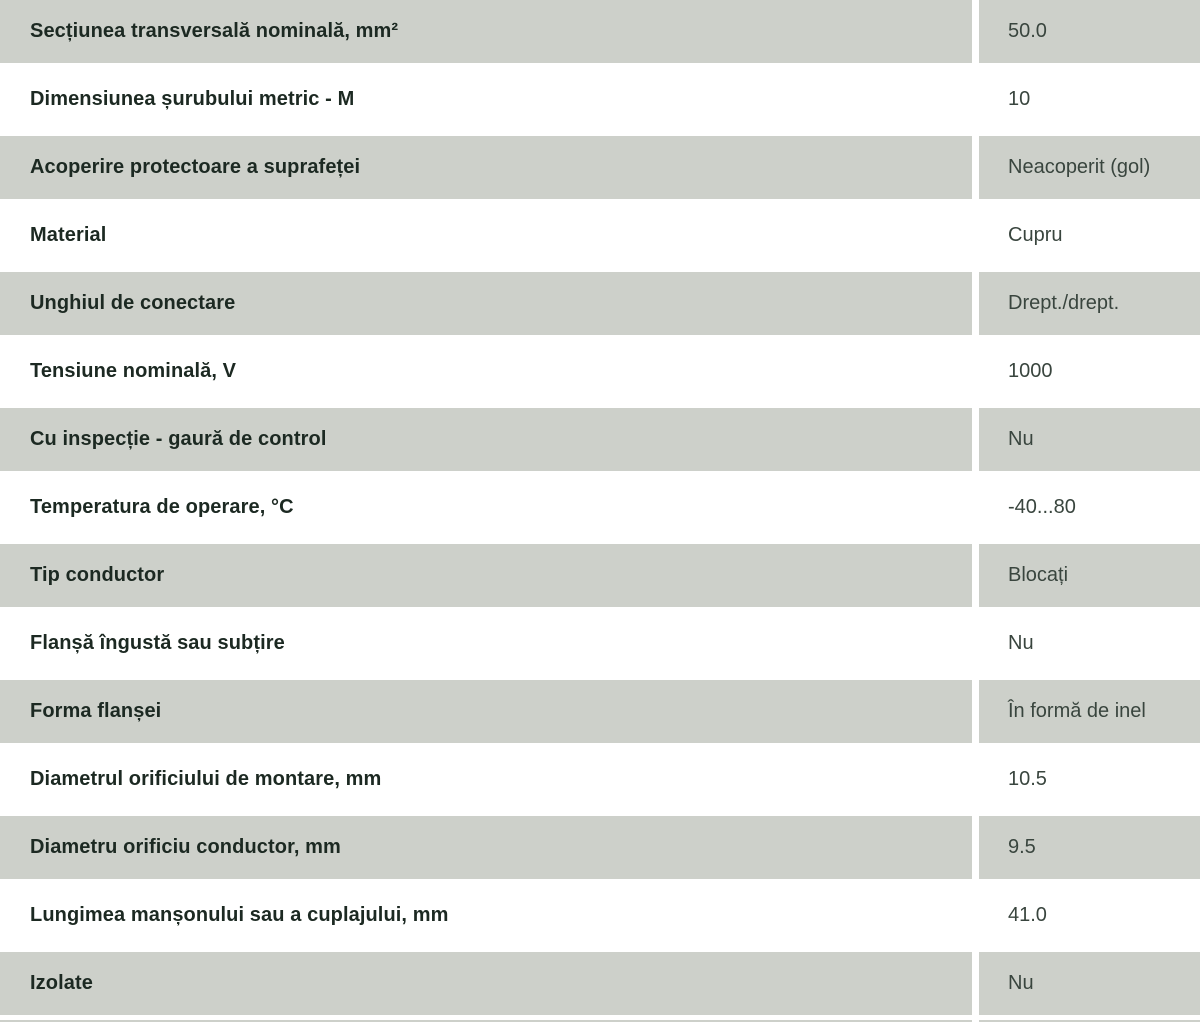 Image resolution: width=1200 pixels, height=1022 pixels. What do you see at coordinates (1089, 915) in the screenshot?
I see `spec-value: 41.0` at bounding box center [1089, 915].